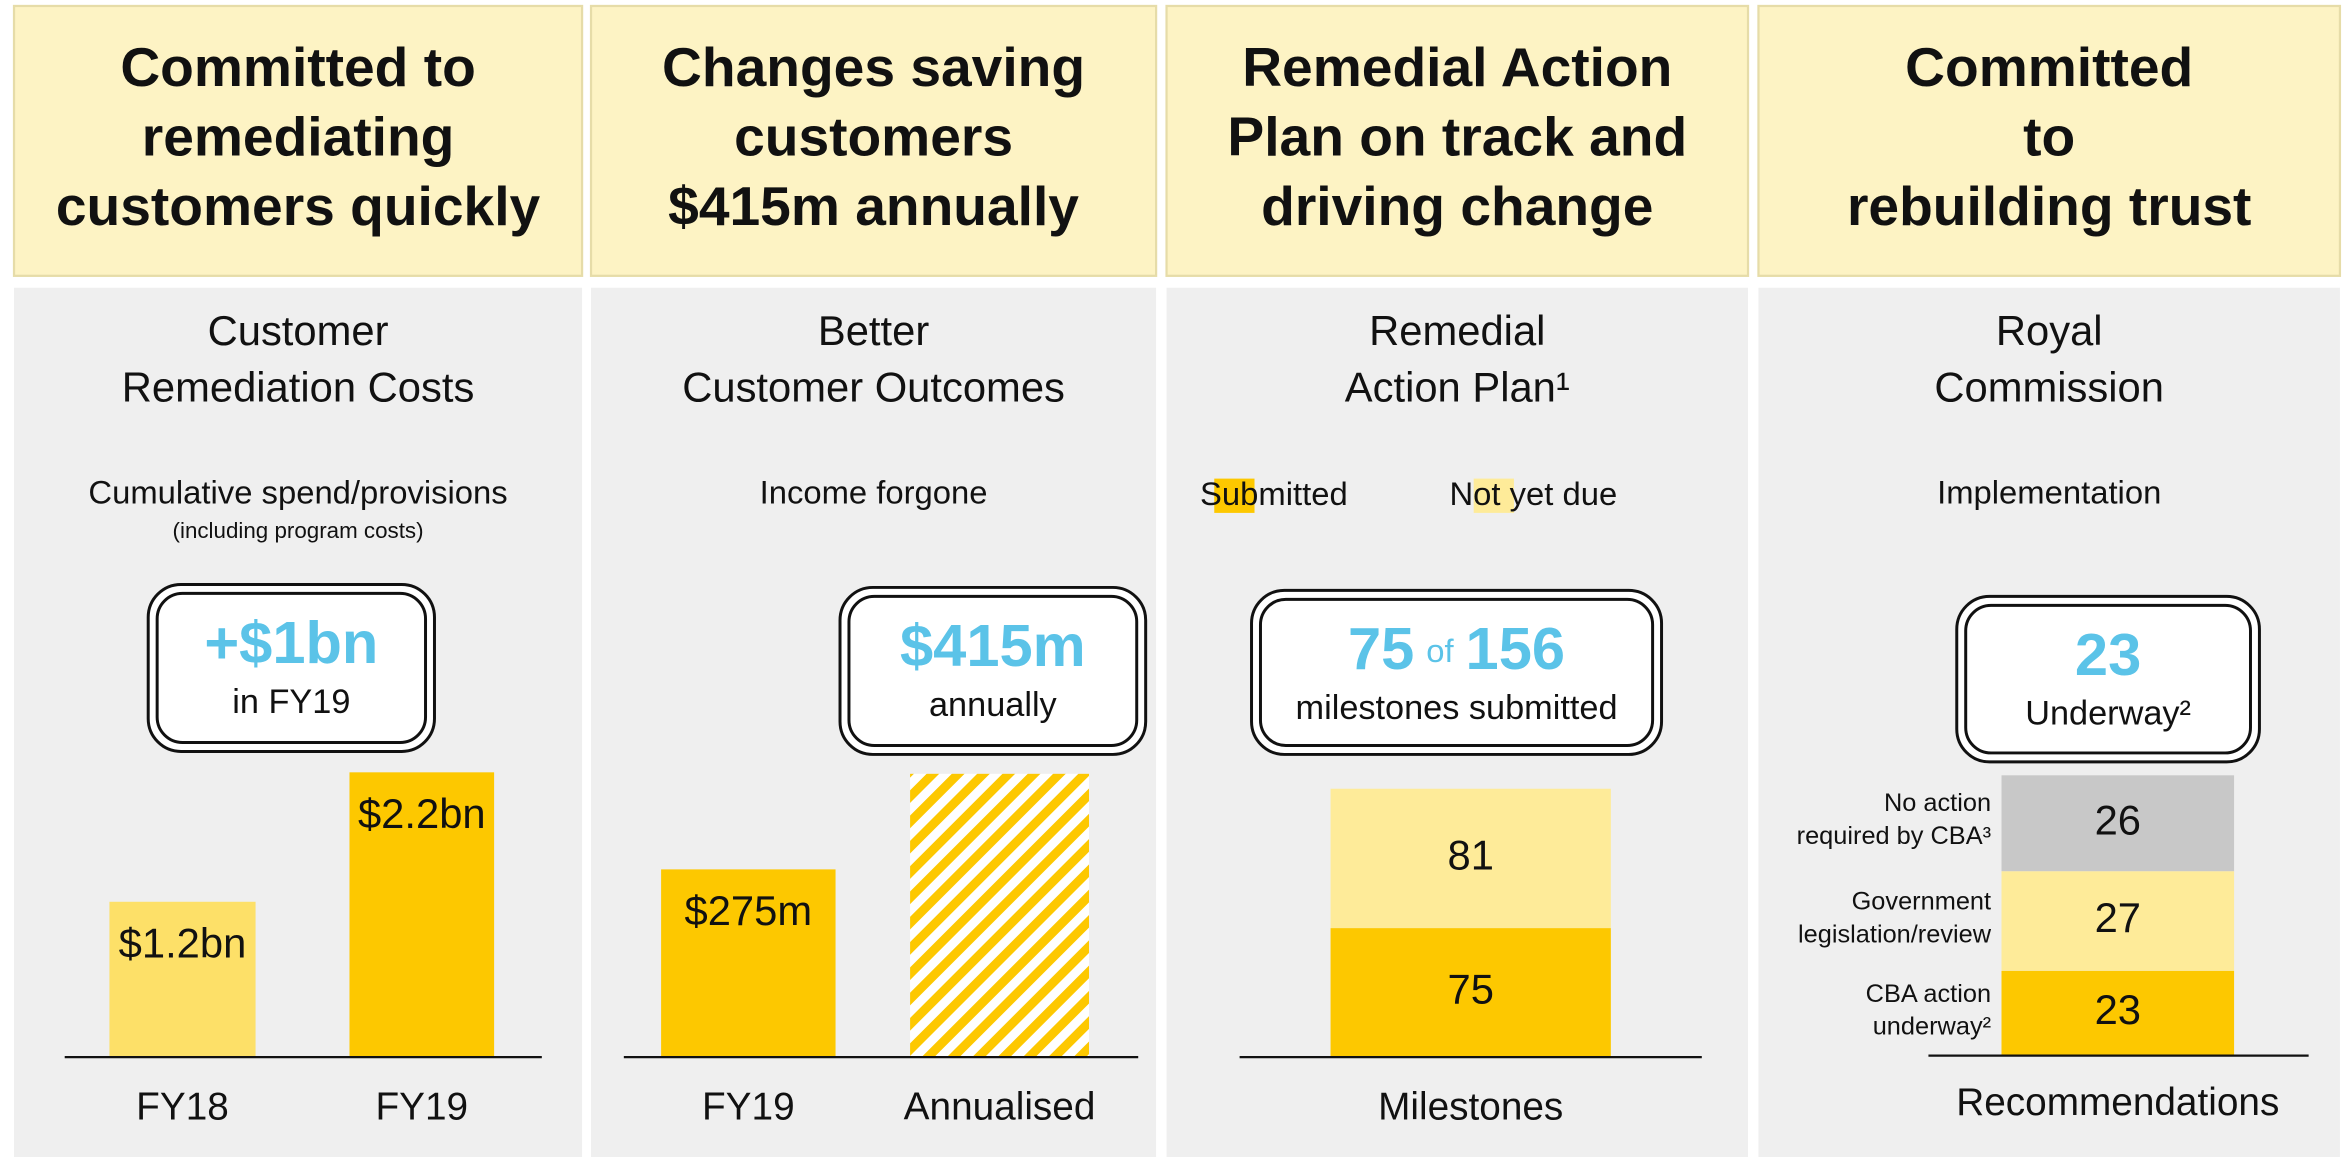 This screenshot has width=2348, height=1157. What do you see at coordinates (2049, 136) in the screenshot?
I see `header-line: to` at bounding box center [2049, 136].